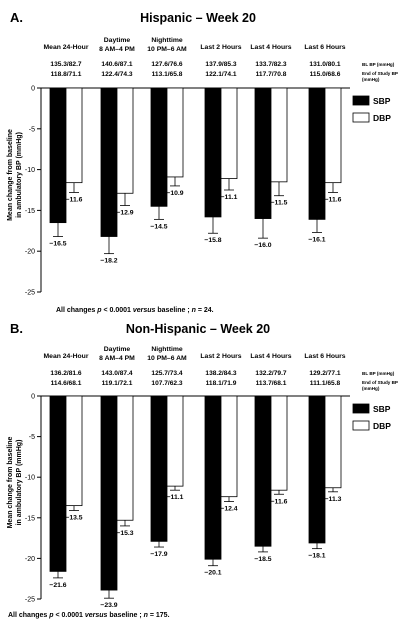 The height and width of the screenshot is (634, 404). What do you see at coordinates (316, 239) in the screenshot?
I see `data-label: −16.1` at bounding box center [316, 239].